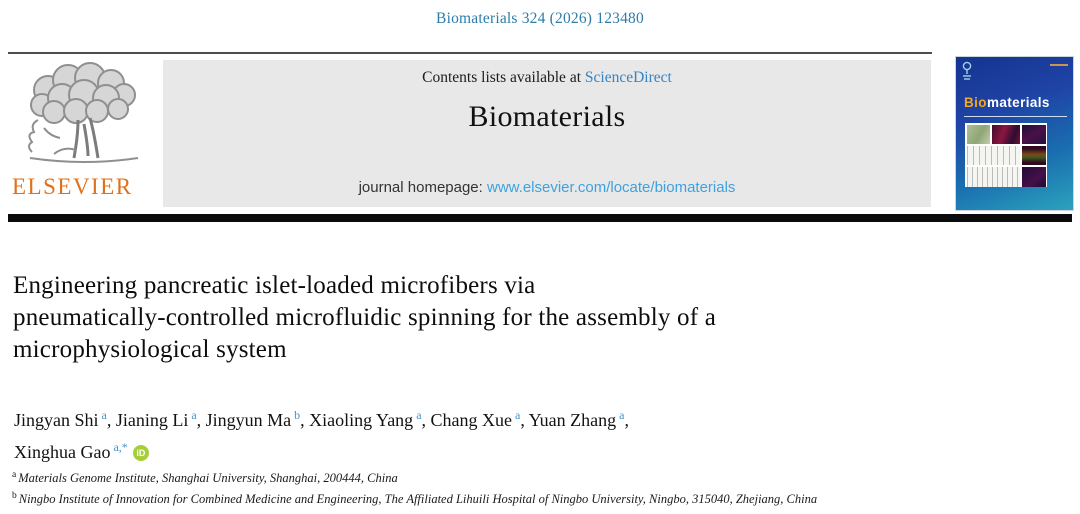  I want to click on author-name: Yuan Zhang, so click(572, 420).